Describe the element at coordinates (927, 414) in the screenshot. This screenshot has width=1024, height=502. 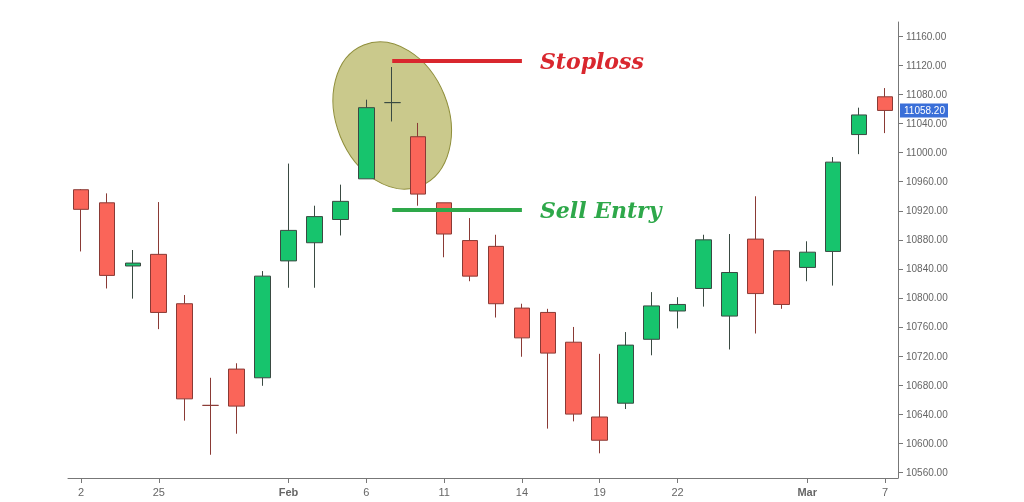
I see `y-tick-label: 10640.00` at that location.